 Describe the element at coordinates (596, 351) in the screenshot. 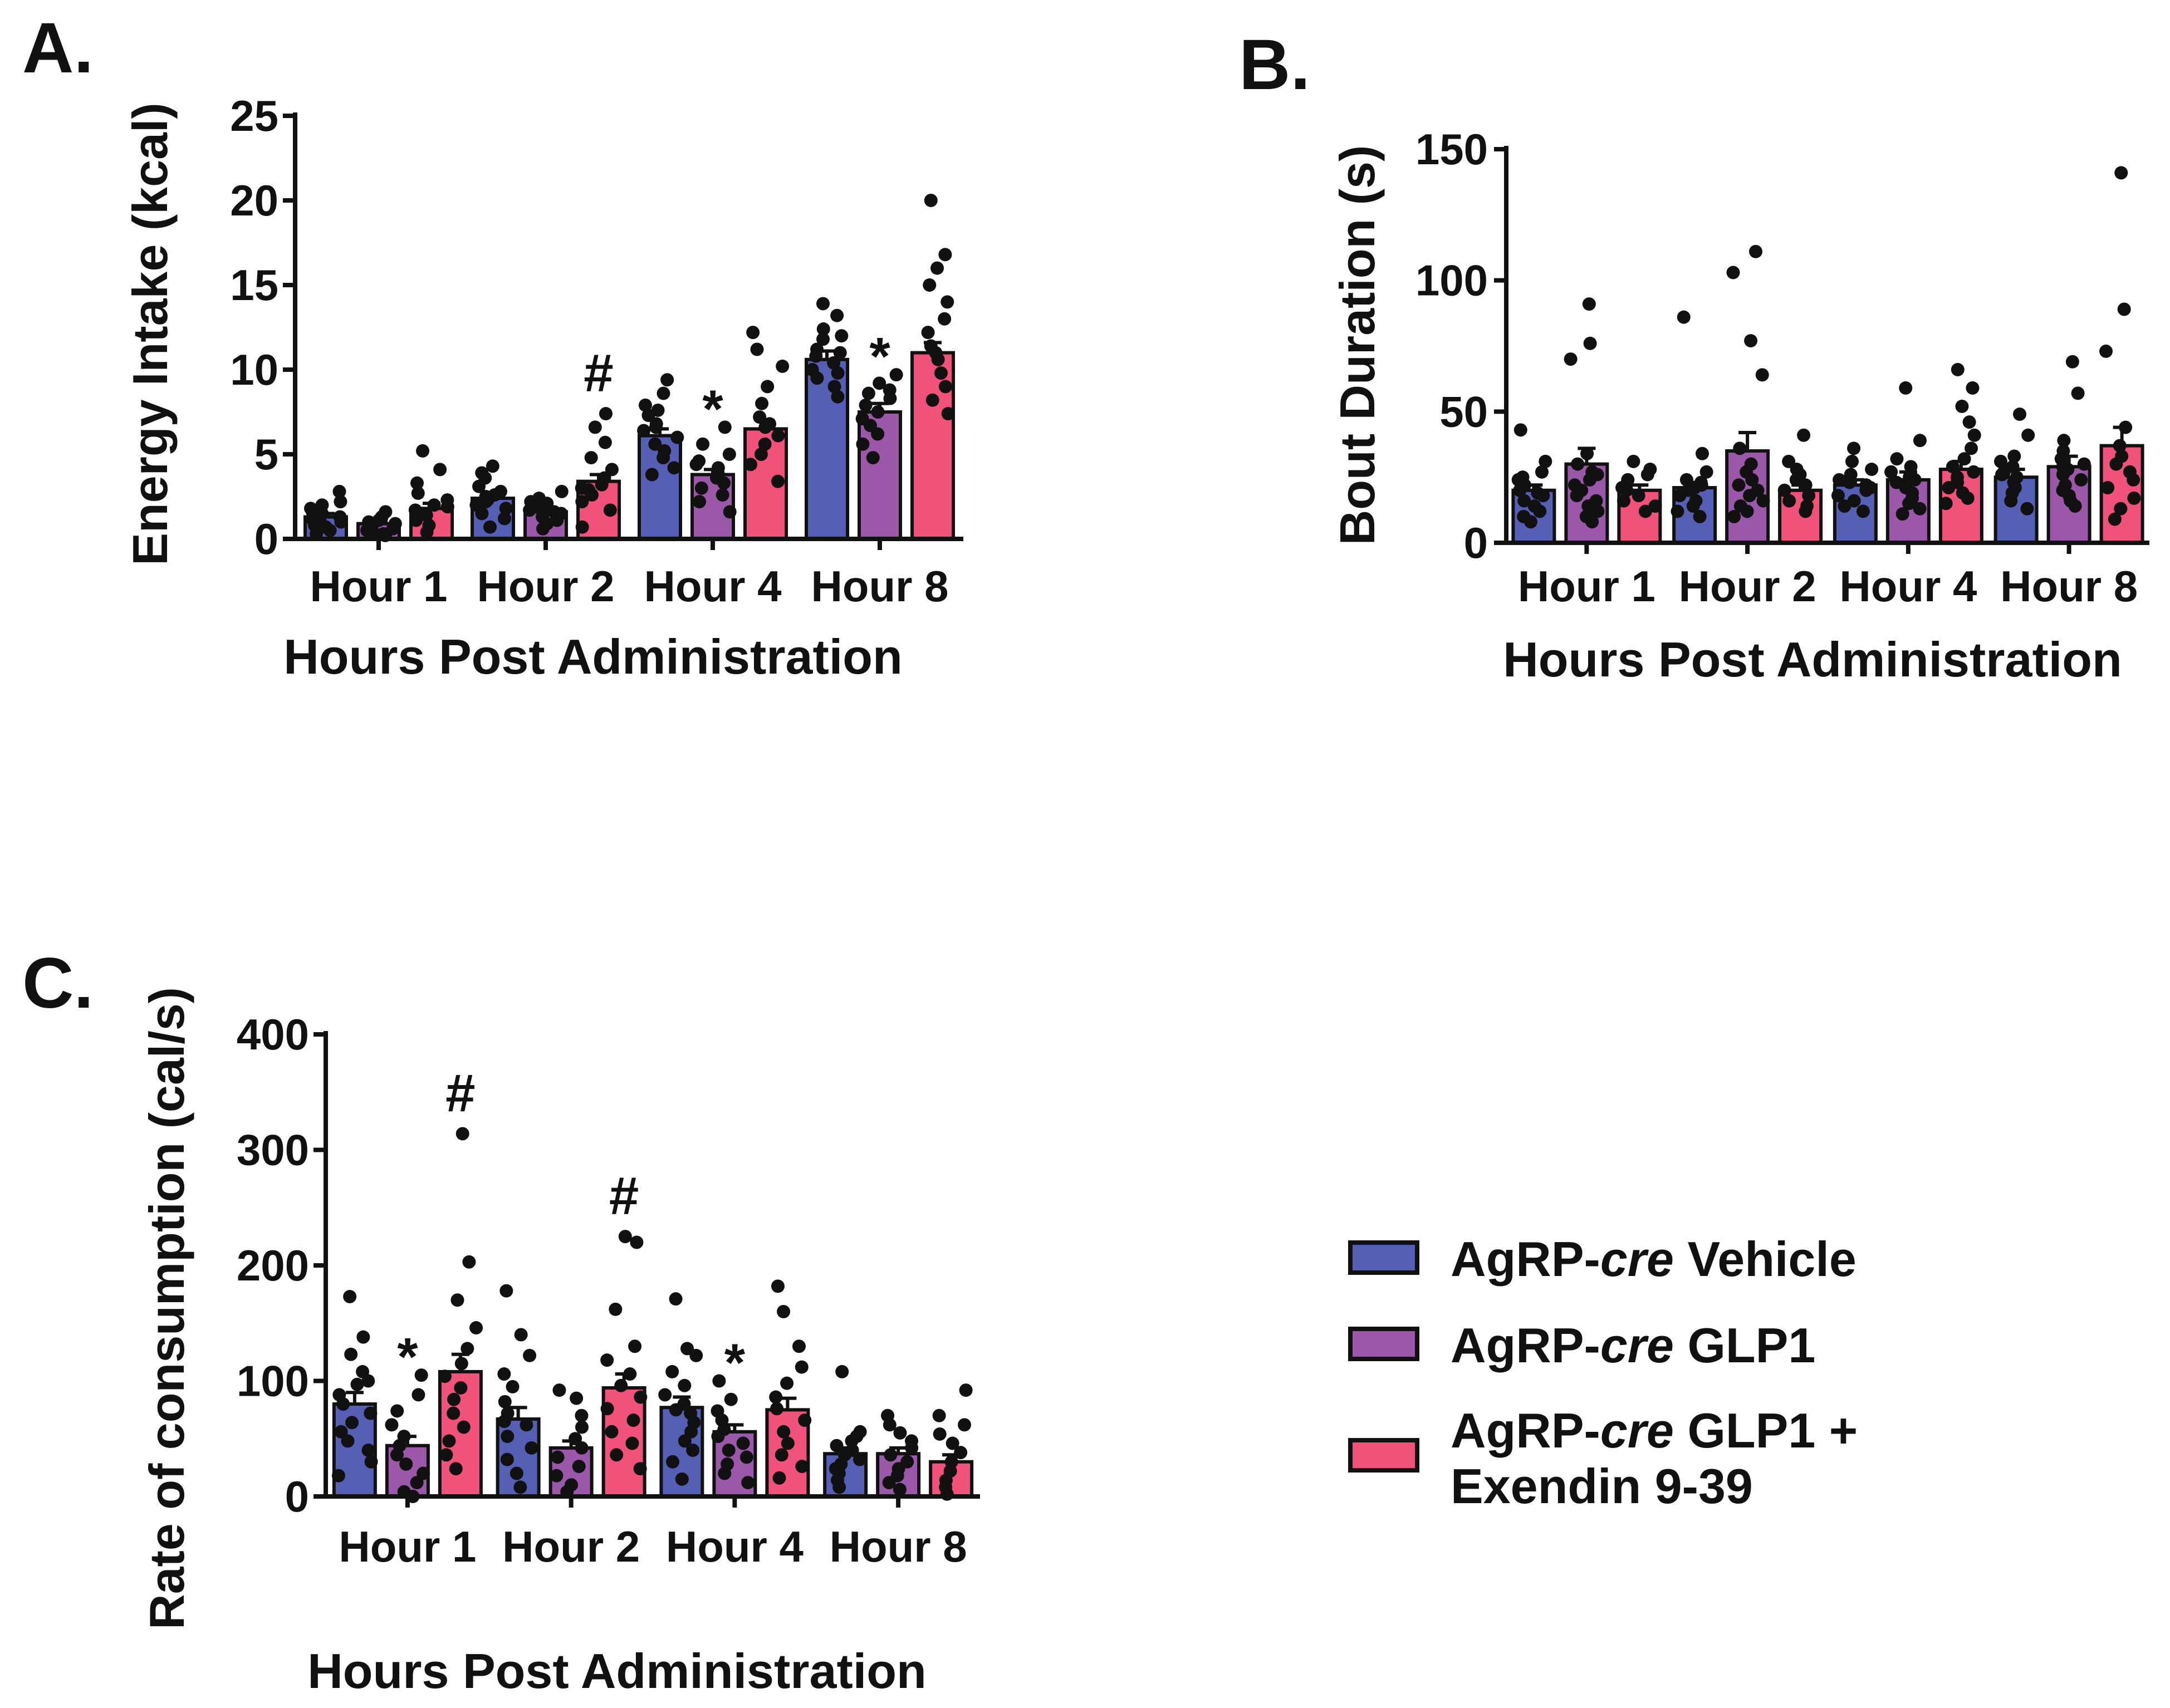

I see `plot-area-a: 0 5 10 15 20 25 Hour 1 Hour 2 Hour 4 Hour 8 # * *` at that location.